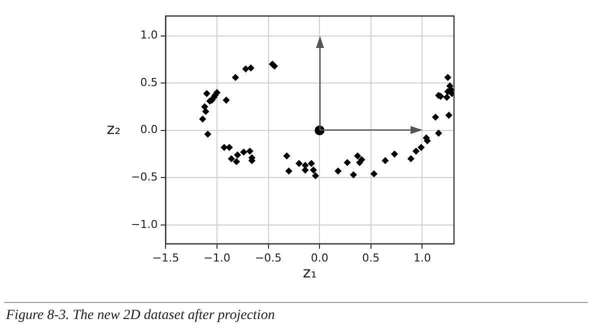 This screenshot has width=592, height=334. What do you see at coordinates (319, 257) in the screenshot?
I see `x-tick-label: 0.0` at bounding box center [319, 257].